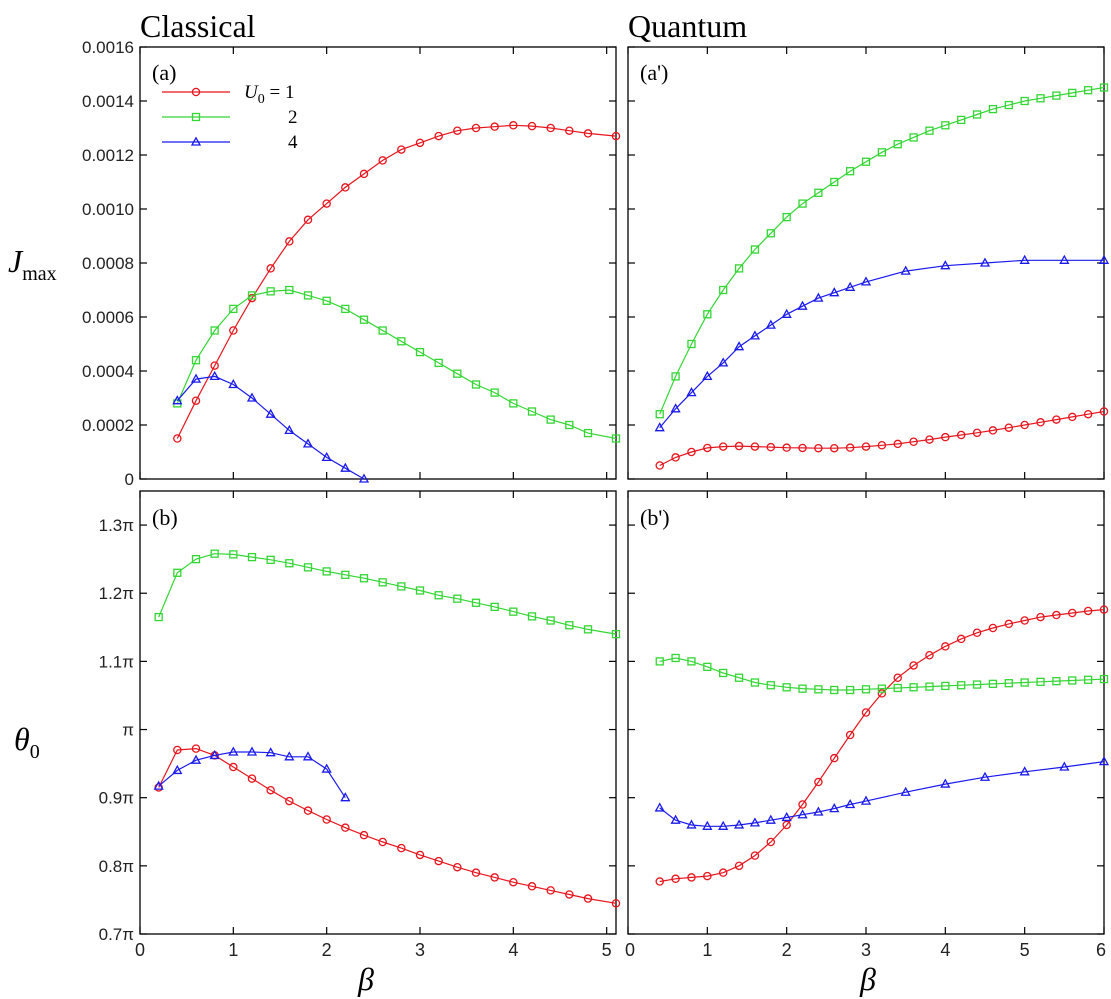  What do you see at coordinates (108, 371) in the screenshot?
I see `y-tick-label: 0.0004` at bounding box center [108, 371].